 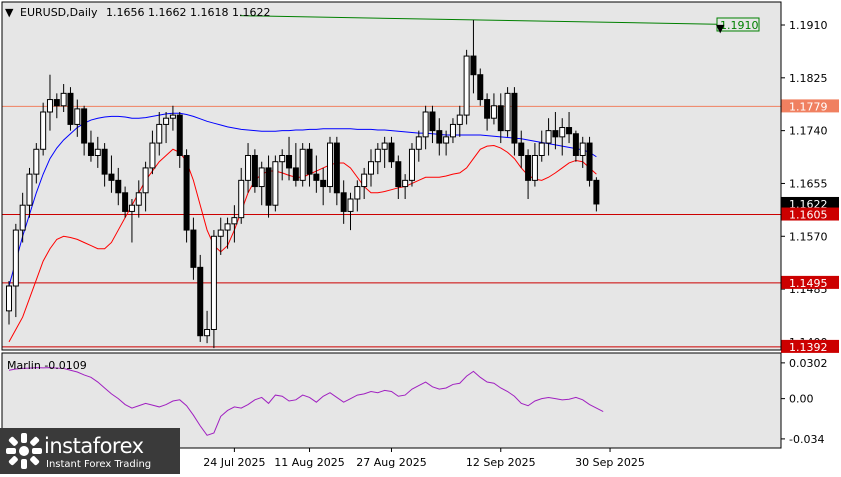 I want to click on x-tick-label: 27 Aug 2025, so click(x=391, y=462).